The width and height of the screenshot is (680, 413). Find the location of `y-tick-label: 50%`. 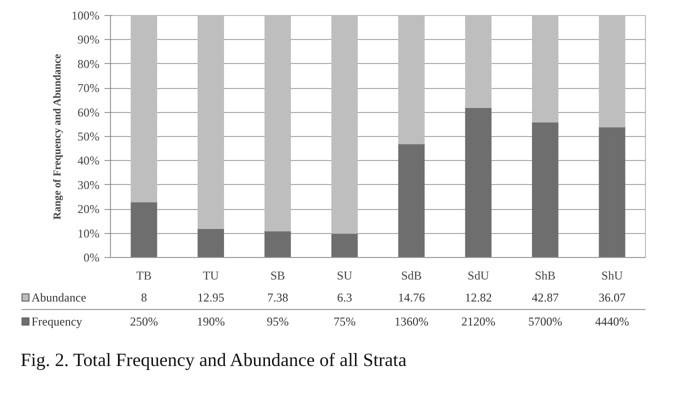

y-tick-label: 50% is located at coordinates (89, 137).